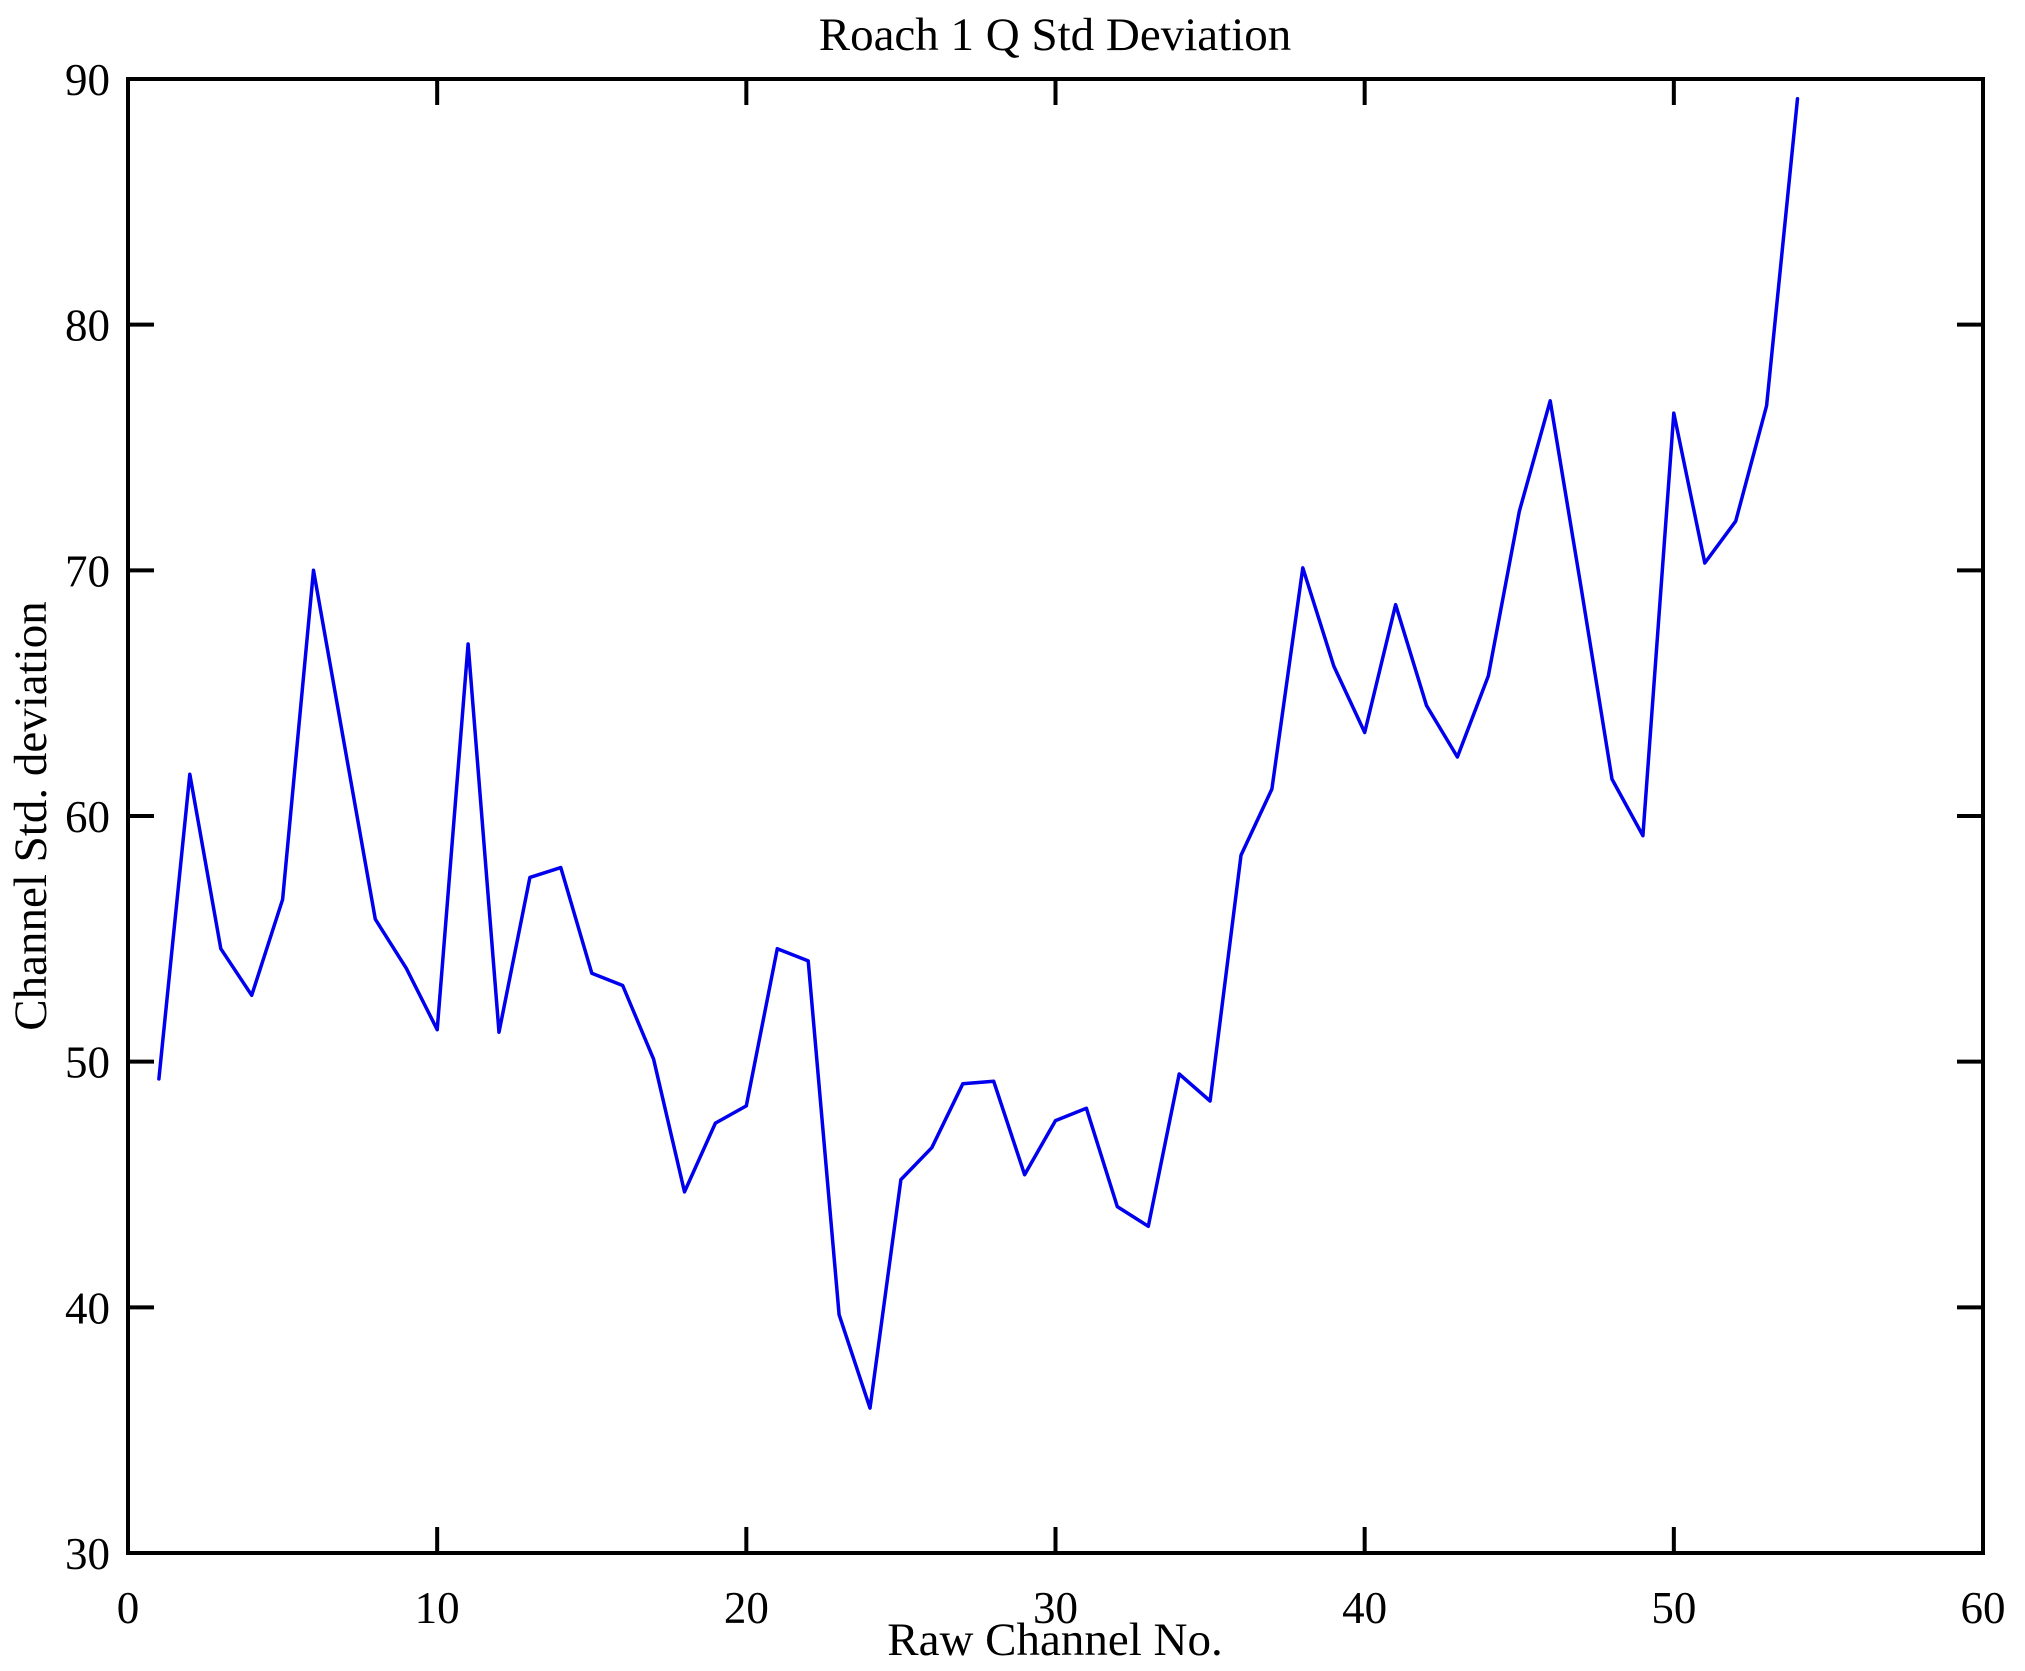 The image size is (2025, 1671). I want to click on x-tick-label: 60, so click(1983, 1608).